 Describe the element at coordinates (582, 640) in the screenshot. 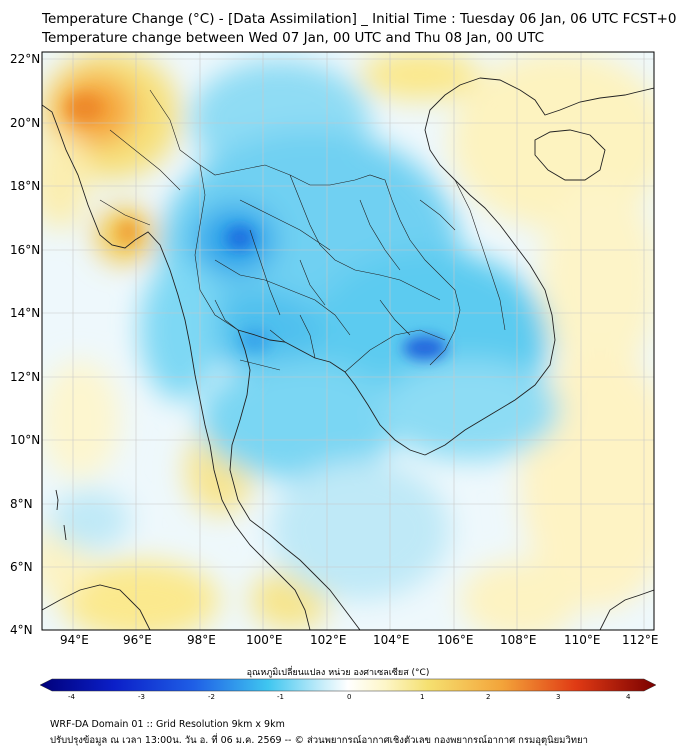

I see `lon-label-110e: 110°E` at that location.